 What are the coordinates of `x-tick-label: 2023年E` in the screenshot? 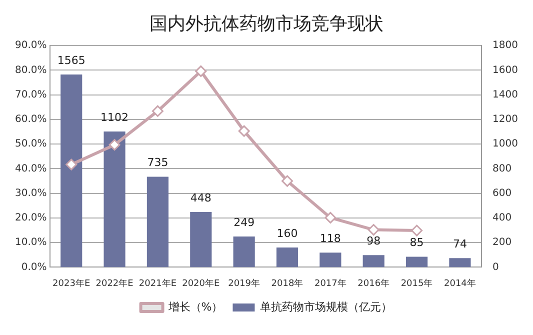 It's located at (71, 283).